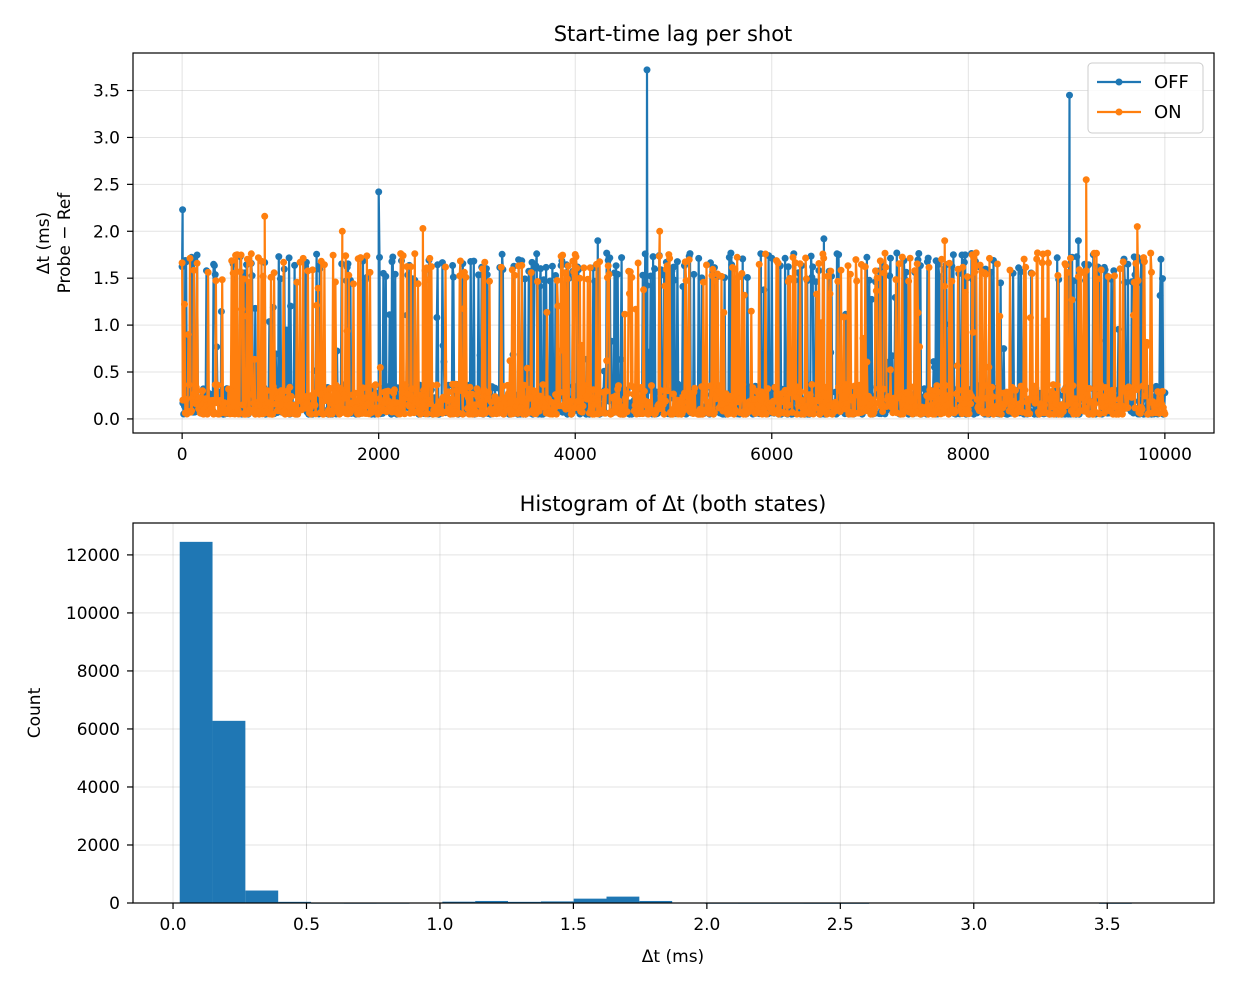 This screenshot has height=991, width=1236. What do you see at coordinates (1143, 82) in the screenshot?
I see `legend-entry-off: OFF` at bounding box center [1143, 82].